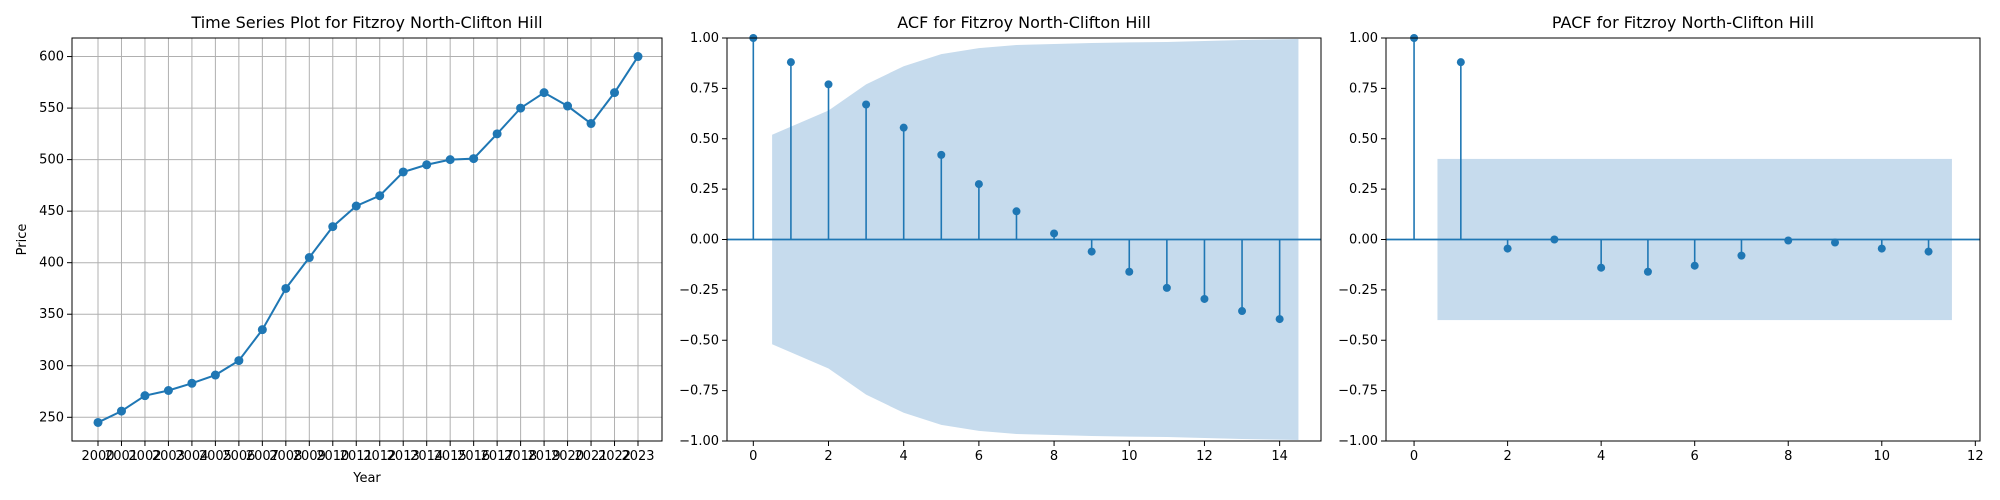 The image size is (2000, 500). Describe the element at coordinates (168, 390) in the screenshot. I see `price-point-2003` at that location.